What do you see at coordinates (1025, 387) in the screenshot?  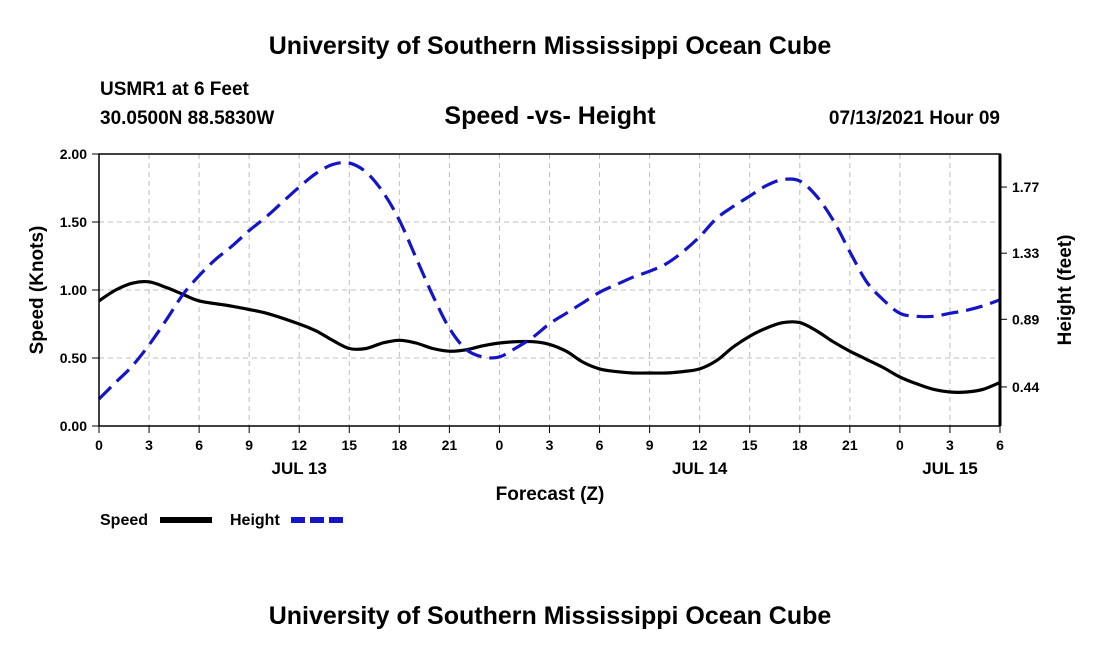 I see `y2-tick-label: 0.44` at bounding box center [1025, 387].